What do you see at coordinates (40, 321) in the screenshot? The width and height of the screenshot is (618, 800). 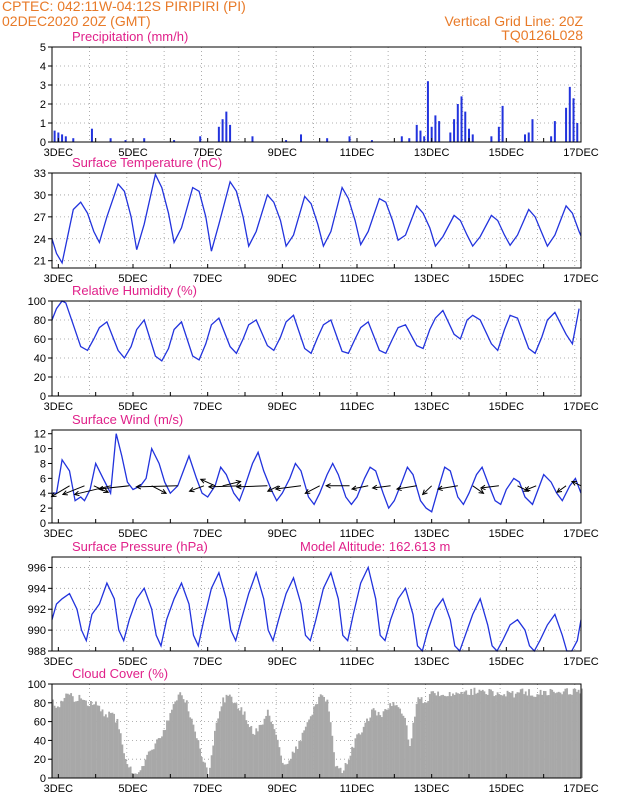 I see `y-tick-label: 80` at bounding box center [40, 321].